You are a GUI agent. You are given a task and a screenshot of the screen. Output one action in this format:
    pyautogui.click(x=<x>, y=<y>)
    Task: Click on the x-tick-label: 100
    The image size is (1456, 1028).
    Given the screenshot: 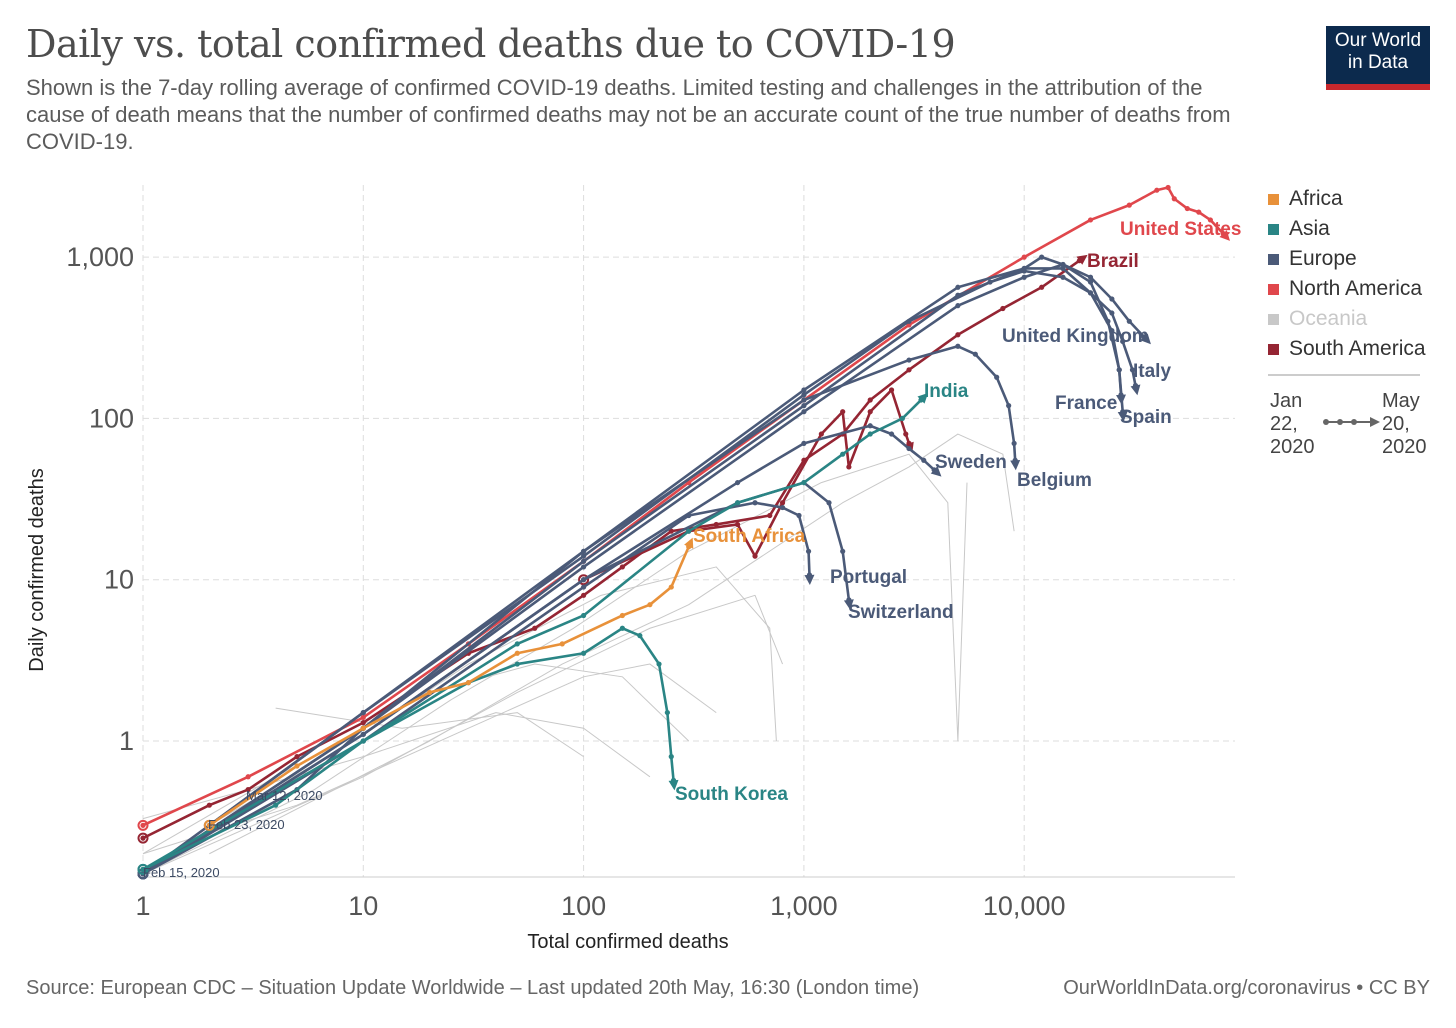 What is the action you would take?
    pyautogui.click(x=583, y=906)
    